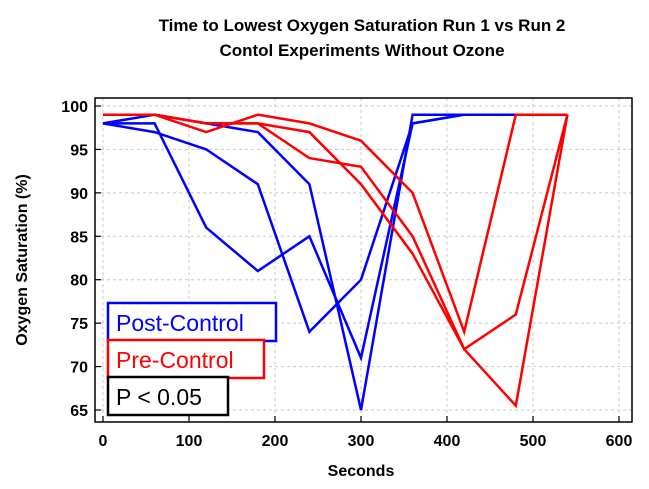 The width and height of the screenshot is (649, 489). What do you see at coordinates (22, 260) in the screenshot?
I see `y-axis-label: Oxygen Saturation (%)` at bounding box center [22, 260].